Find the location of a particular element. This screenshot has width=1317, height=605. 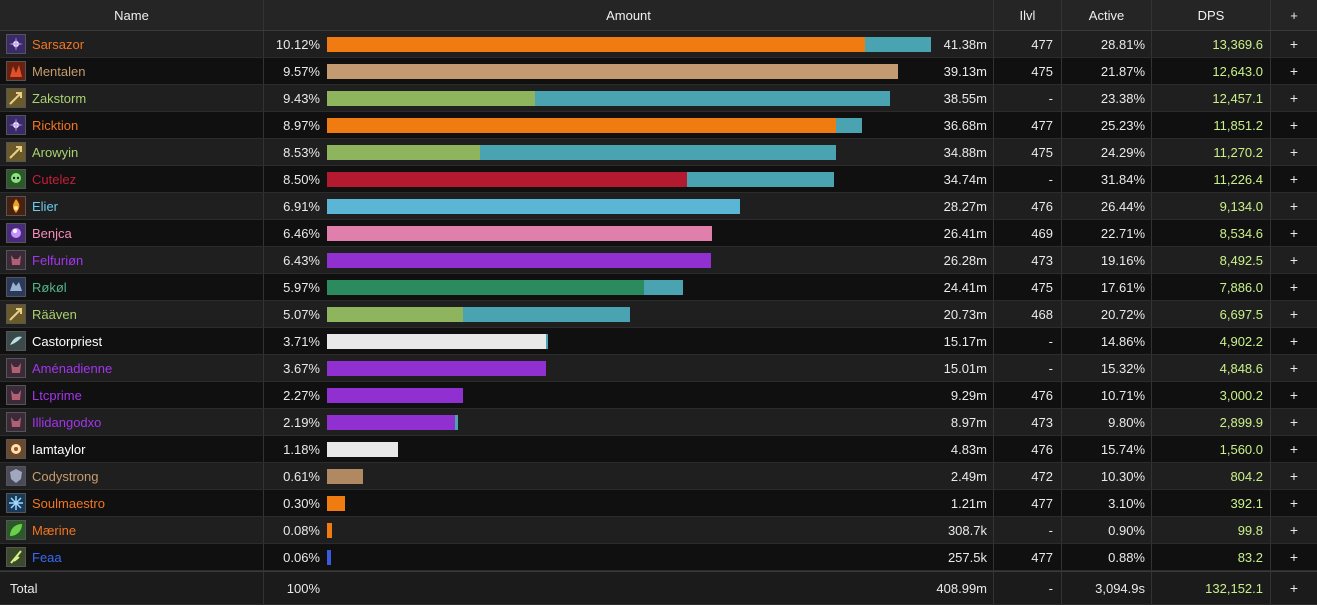

amount-percent: 6.91% is located at coordinates (301, 206).